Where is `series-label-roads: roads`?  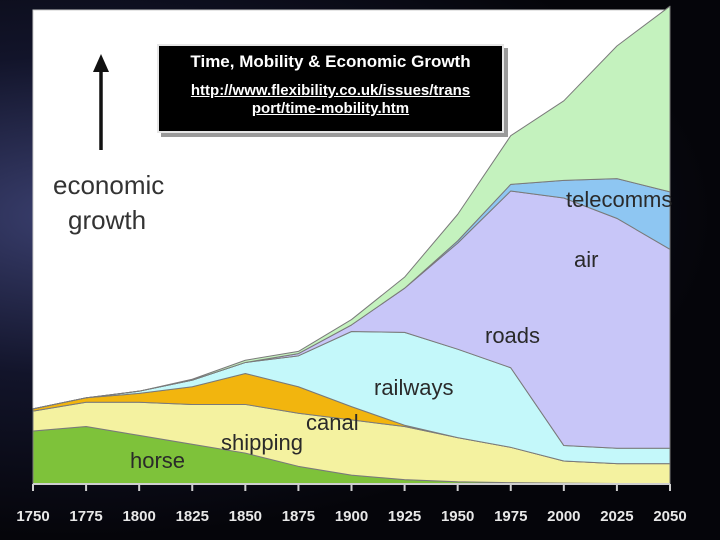 series-label-roads: roads is located at coordinates (512, 335).